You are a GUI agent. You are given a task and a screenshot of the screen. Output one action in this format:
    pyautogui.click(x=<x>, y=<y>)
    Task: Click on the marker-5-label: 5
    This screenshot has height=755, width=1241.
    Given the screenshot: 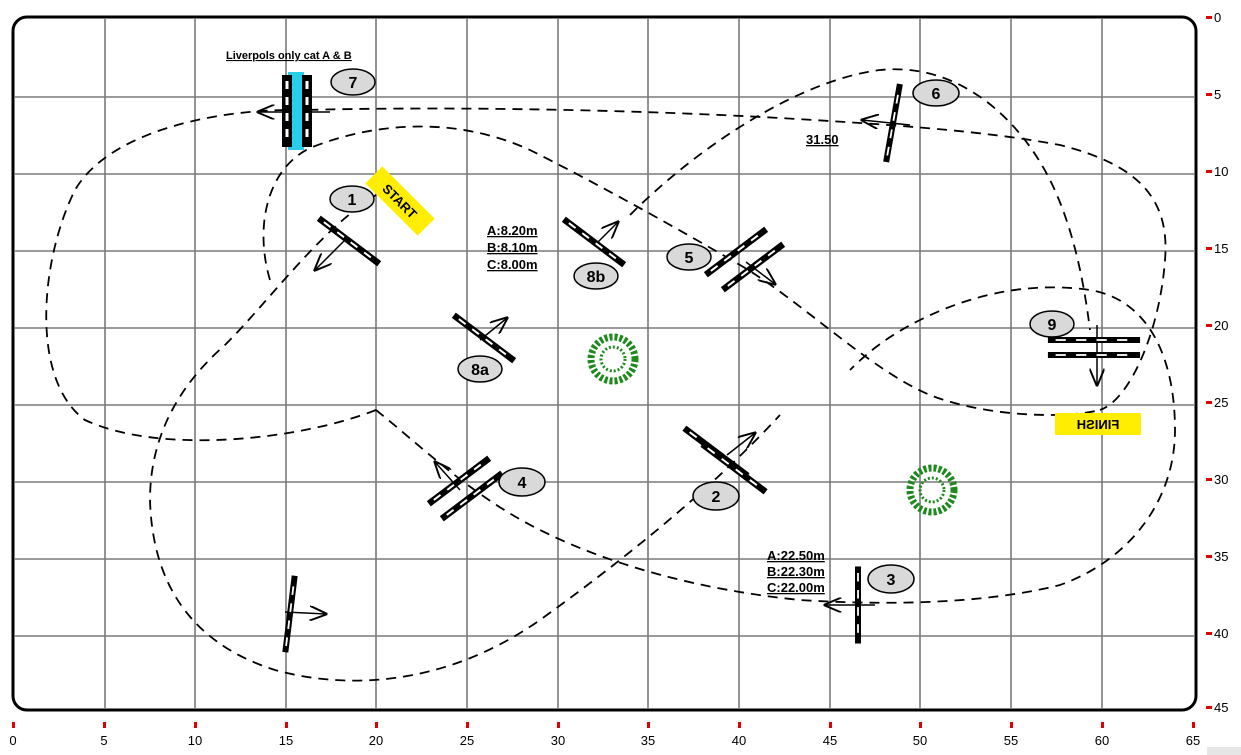 What is the action you would take?
    pyautogui.click(x=689, y=258)
    